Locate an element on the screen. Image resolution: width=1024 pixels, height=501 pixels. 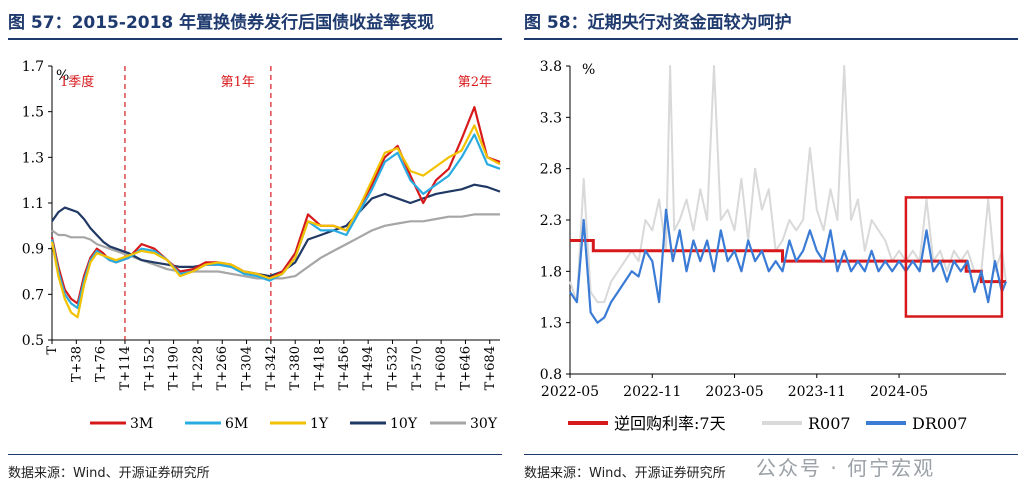
series-line-dr007 is located at coordinates (788, 266).